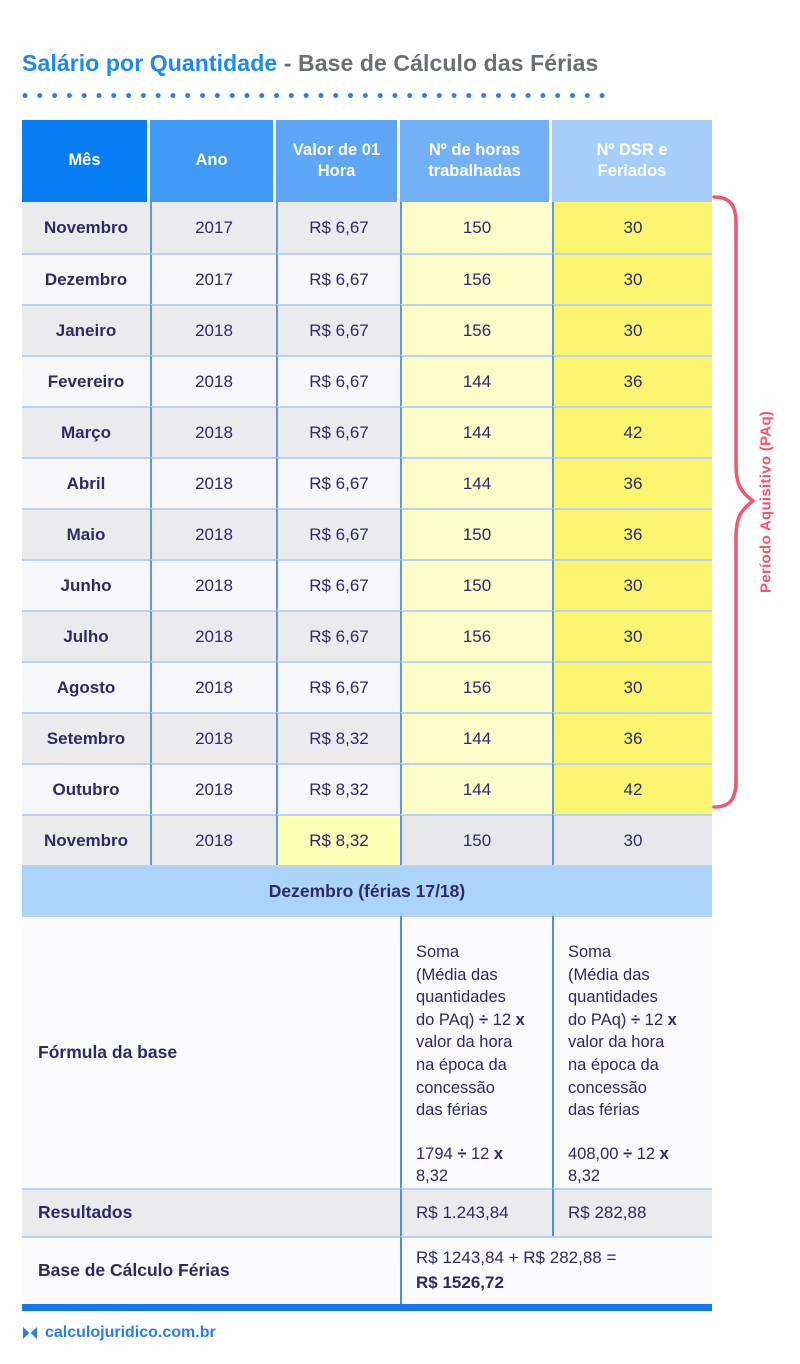  Describe the element at coordinates (460, 1165) in the screenshot. I see `formula-calculation: 1794 ÷ 12 x 8,32` at that location.